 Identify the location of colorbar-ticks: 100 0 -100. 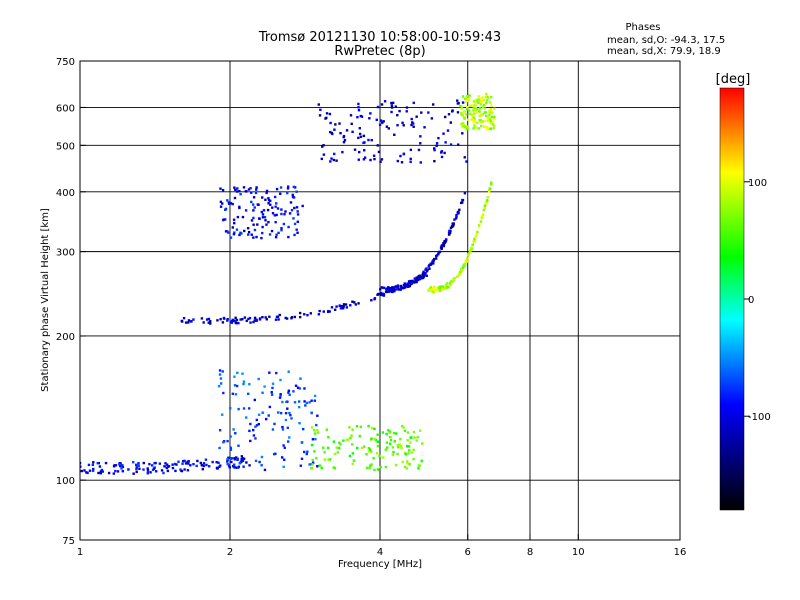
(757, 300).